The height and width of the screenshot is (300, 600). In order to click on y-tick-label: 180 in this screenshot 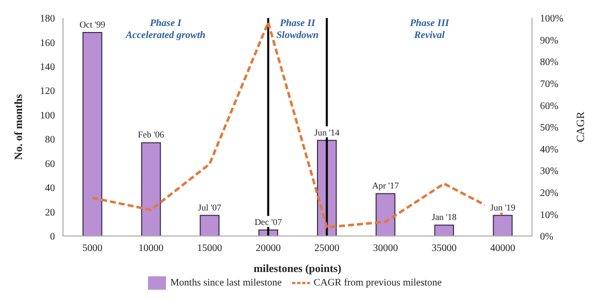, I will do `click(47, 19)`.